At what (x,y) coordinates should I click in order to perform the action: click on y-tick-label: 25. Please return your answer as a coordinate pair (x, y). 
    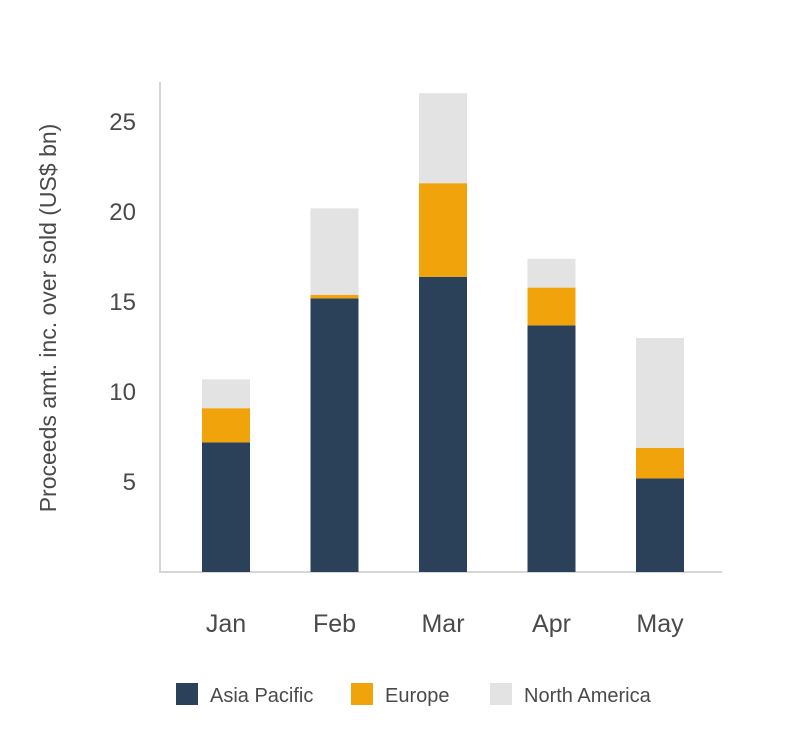
    Looking at the image, I should click on (122, 122).